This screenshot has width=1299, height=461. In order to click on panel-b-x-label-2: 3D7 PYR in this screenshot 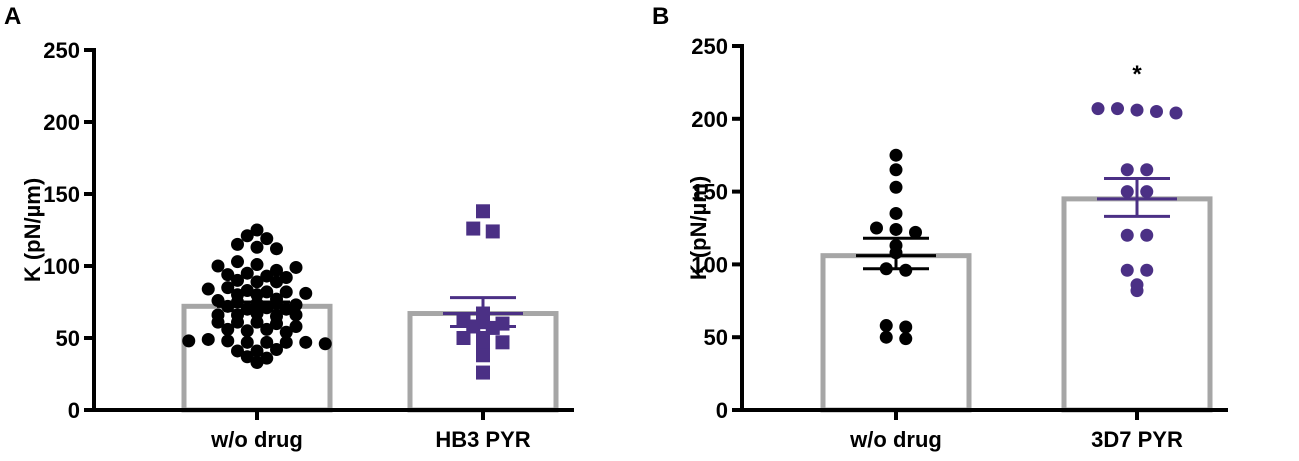, I will do `click(1137, 439)`.